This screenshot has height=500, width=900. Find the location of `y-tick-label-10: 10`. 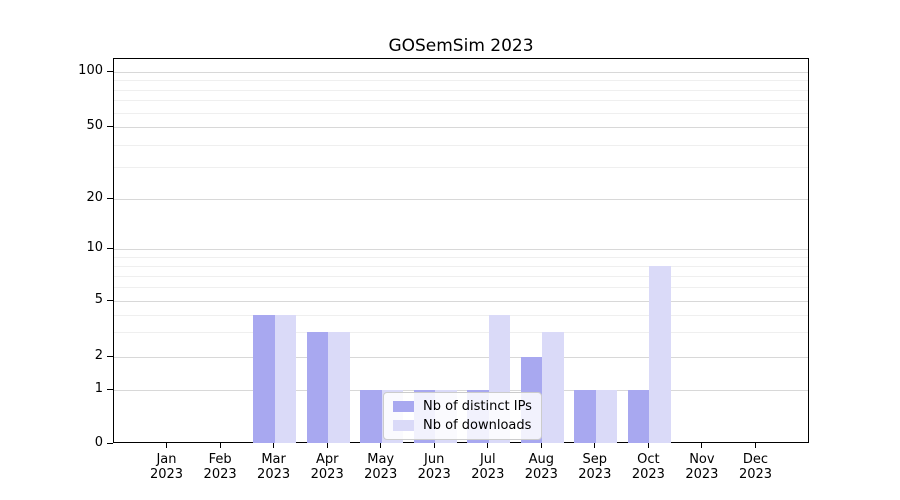

y-tick-label-10: 10 is located at coordinates (94, 247).